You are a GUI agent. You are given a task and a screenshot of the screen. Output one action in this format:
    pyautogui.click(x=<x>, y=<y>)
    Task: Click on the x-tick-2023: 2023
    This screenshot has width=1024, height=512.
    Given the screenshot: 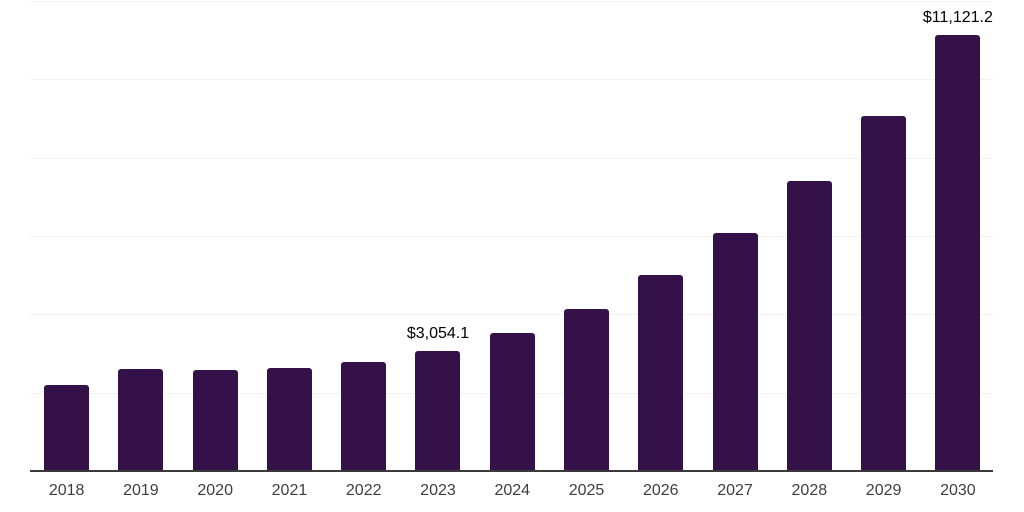 What is the action you would take?
    pyautogui.click(x=438, y=490)
    